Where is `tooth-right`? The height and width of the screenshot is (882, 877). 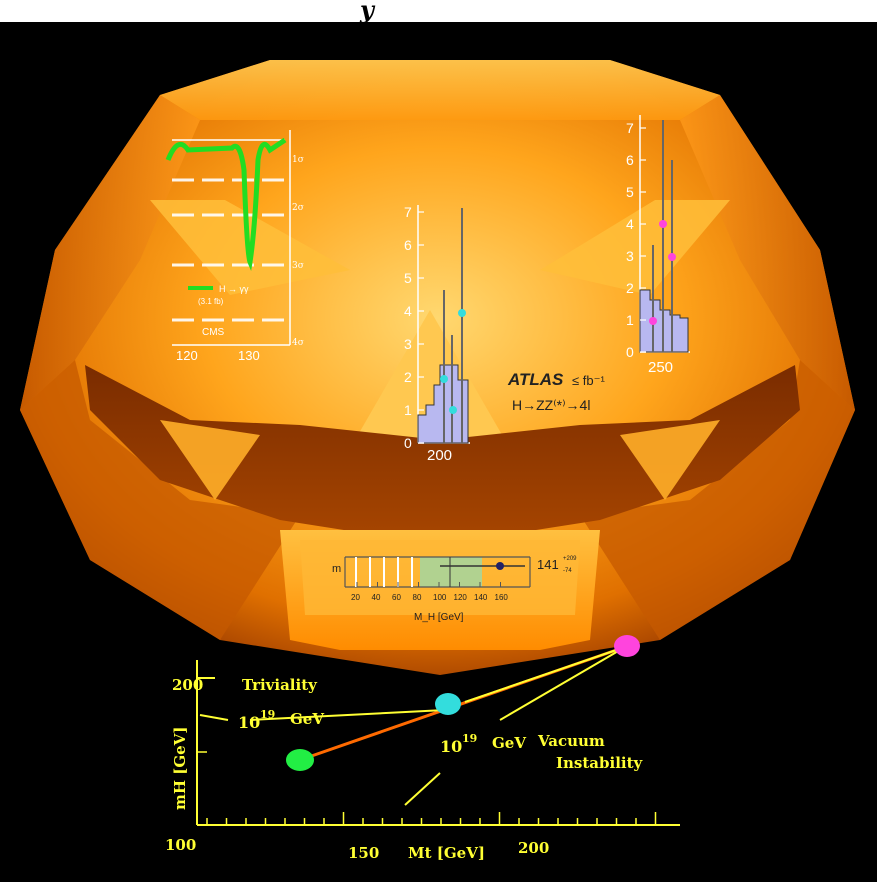
tooth-right is located at coordinates (670, 460).